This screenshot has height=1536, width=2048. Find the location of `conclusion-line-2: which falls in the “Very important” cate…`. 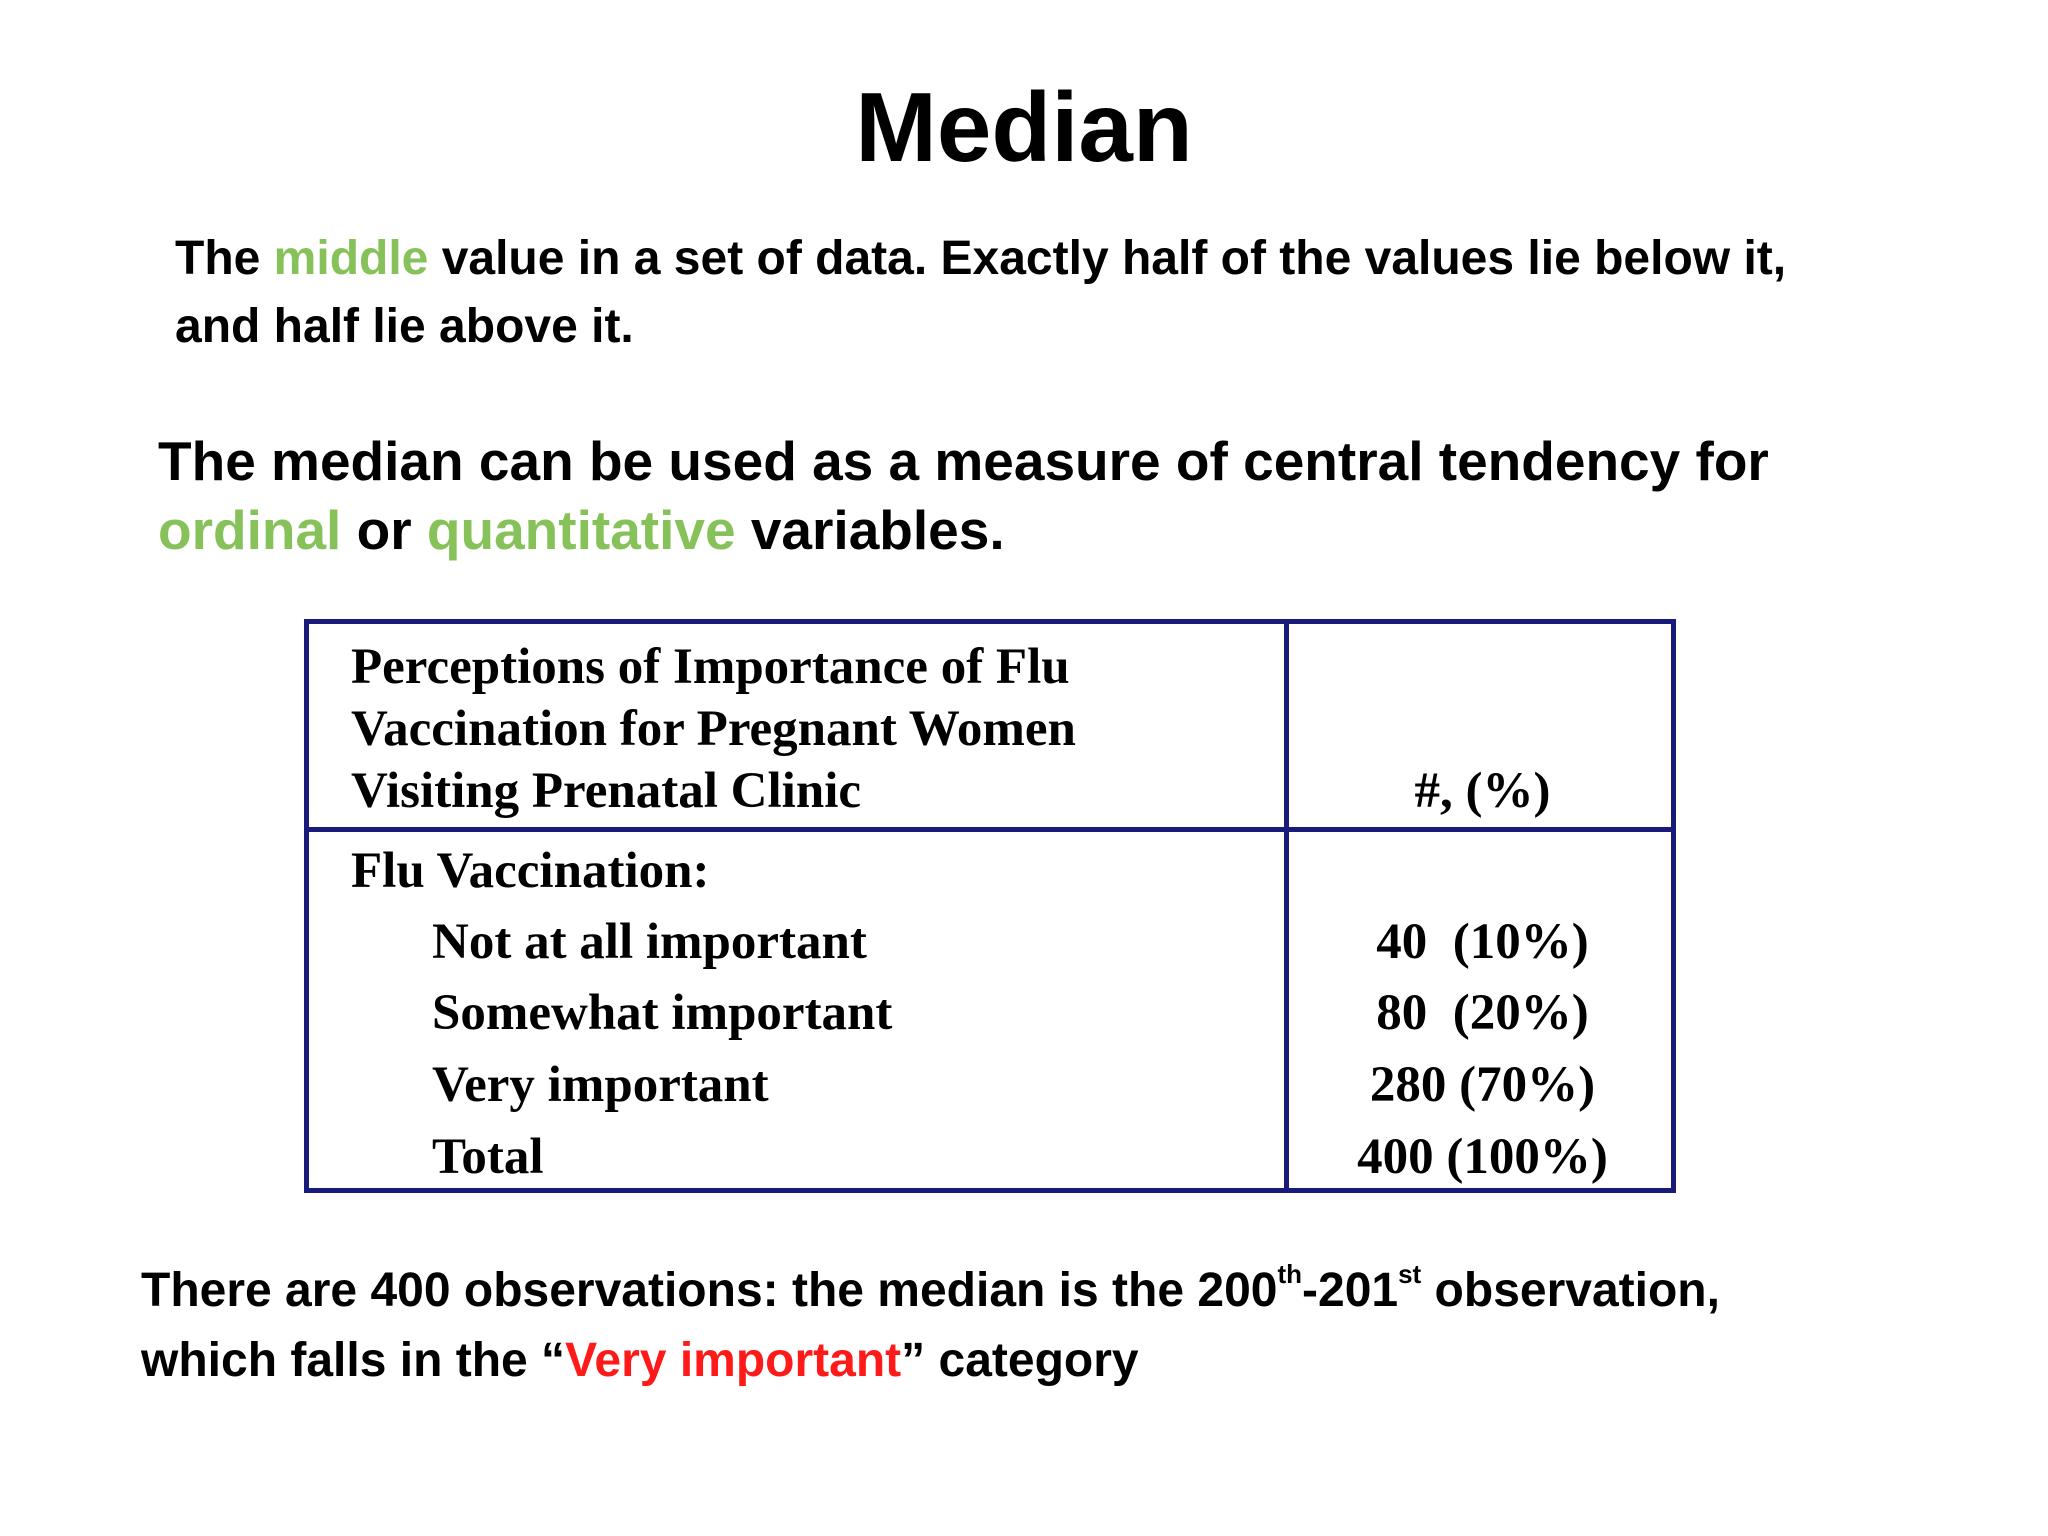

conclusion-line-2: which falls in the “Very important” cate… is located at coordinates (1081, 1361).